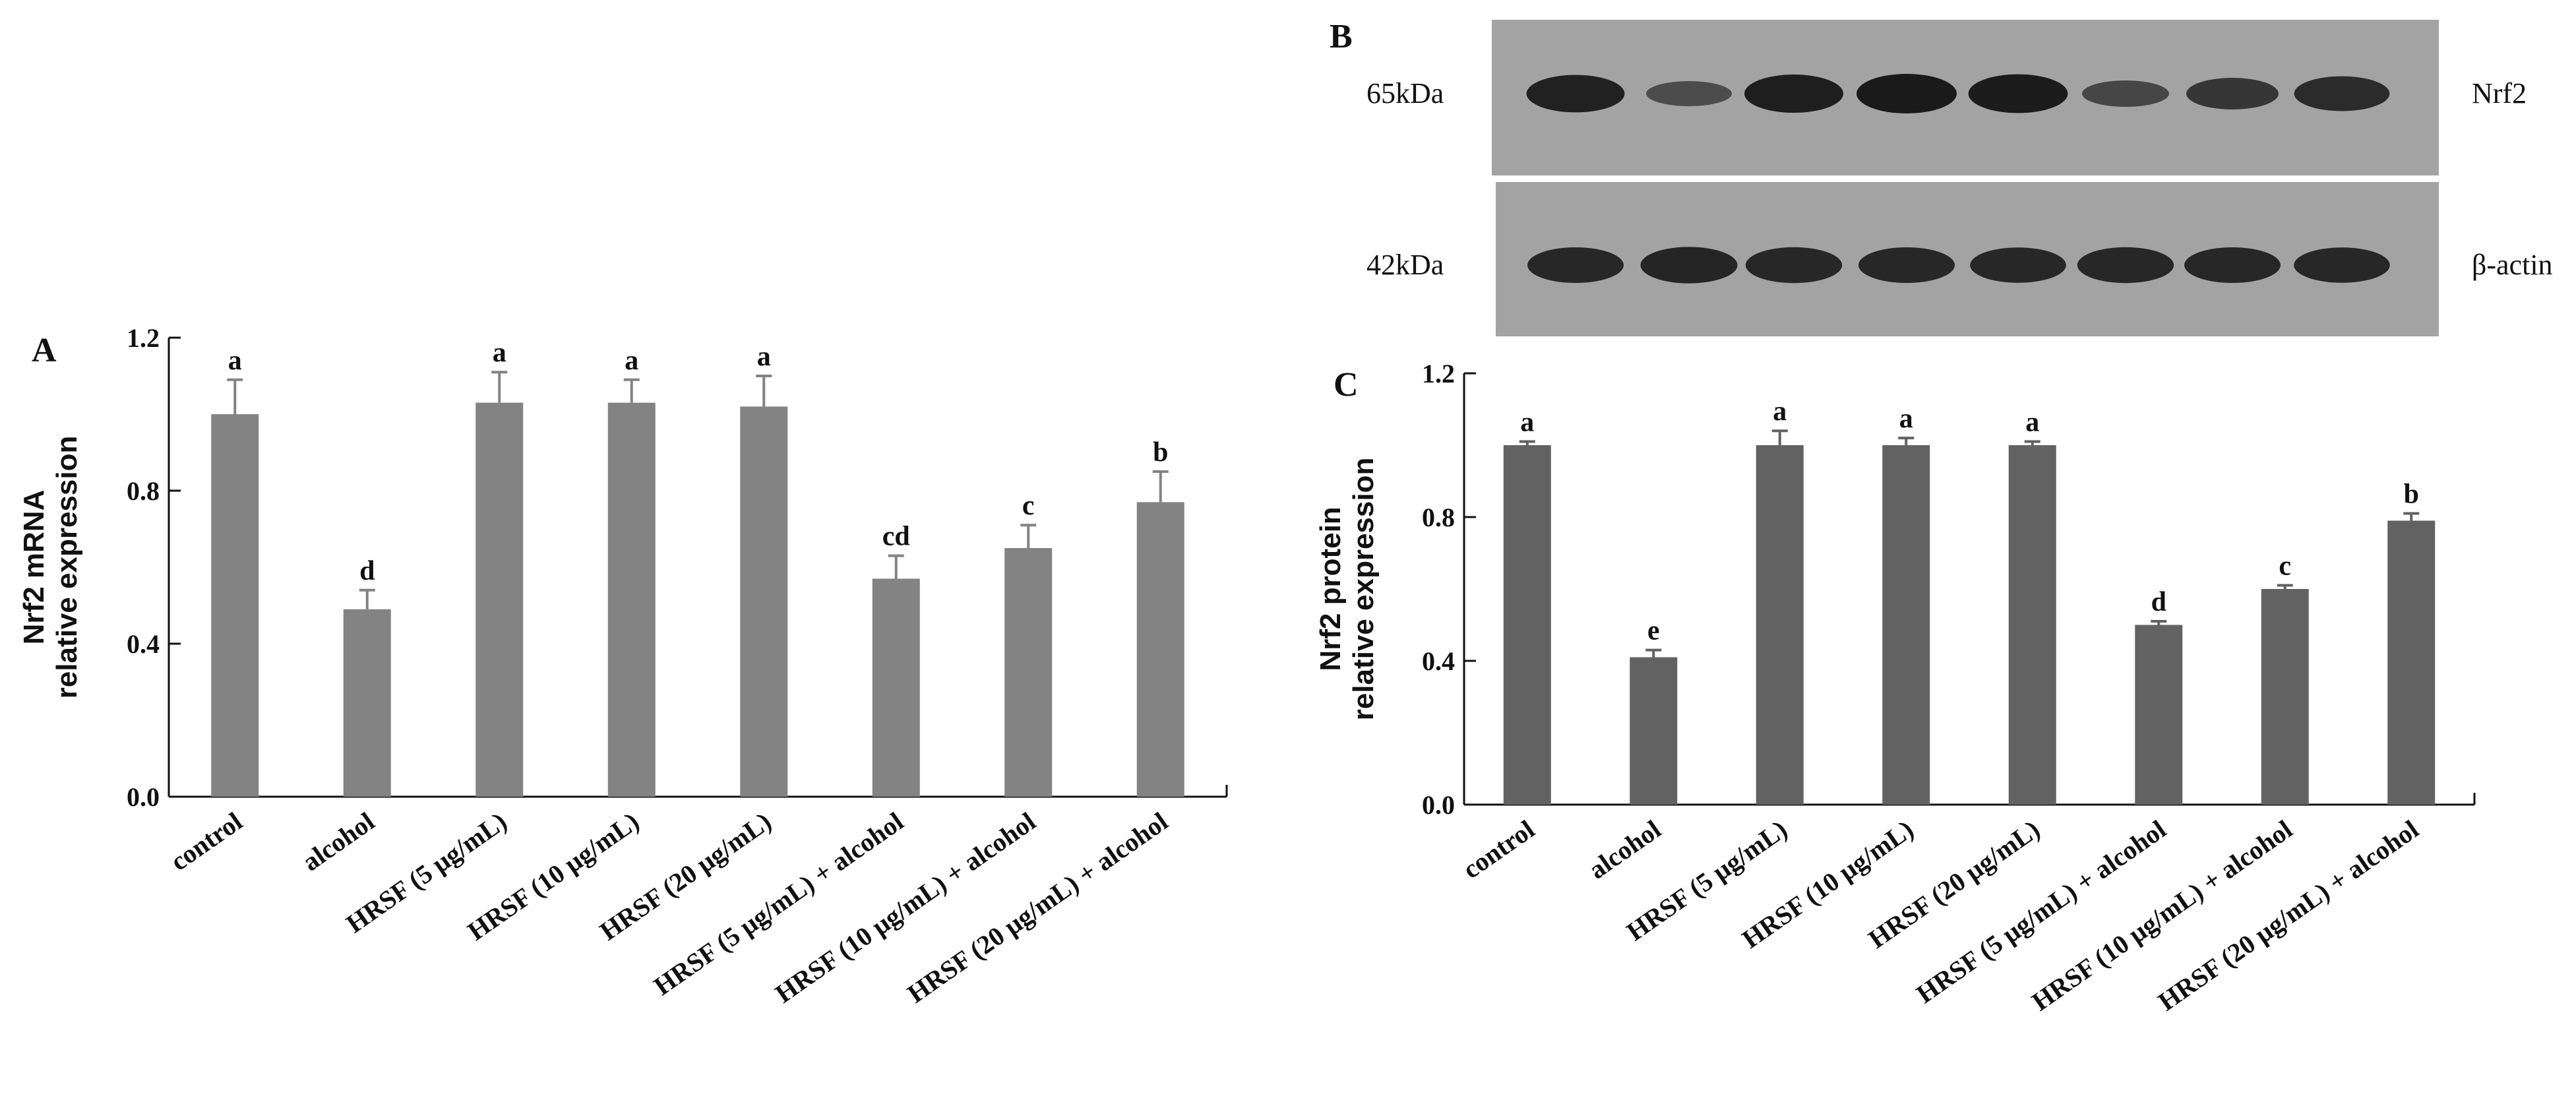 This screenshot has height=1108, width=2576. What do you see at coordinates (338, 842) in the screenshot?
I see `chart-a-category-label: alcohol` at bounding box center [338, 842].